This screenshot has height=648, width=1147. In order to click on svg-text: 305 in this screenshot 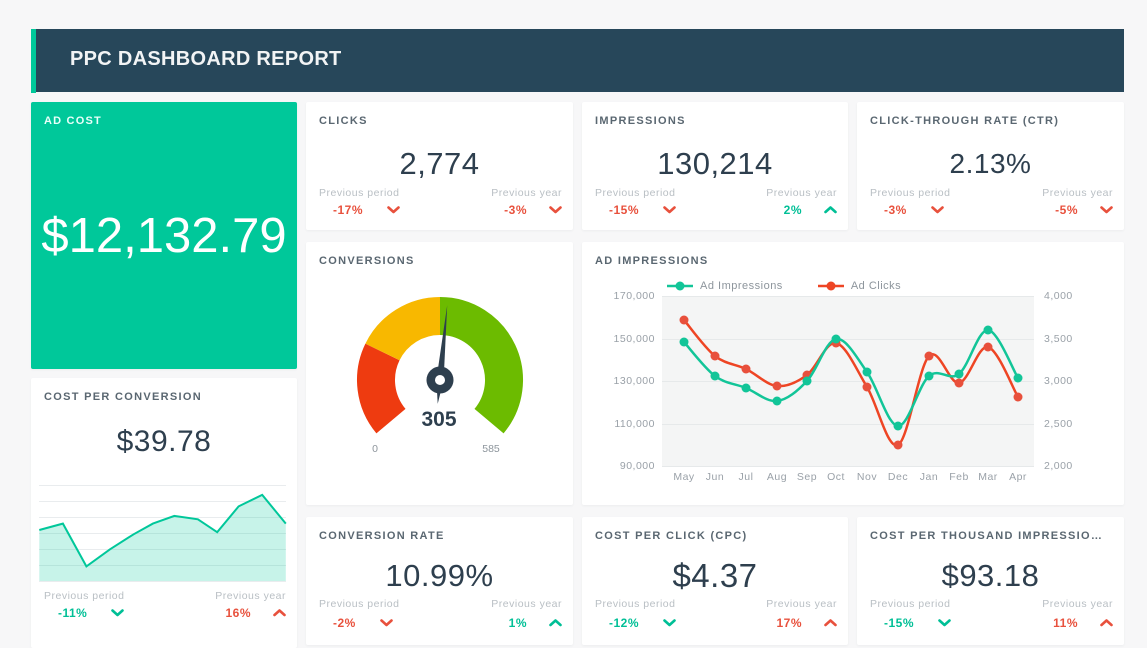, I will do `click(438, 419)`.